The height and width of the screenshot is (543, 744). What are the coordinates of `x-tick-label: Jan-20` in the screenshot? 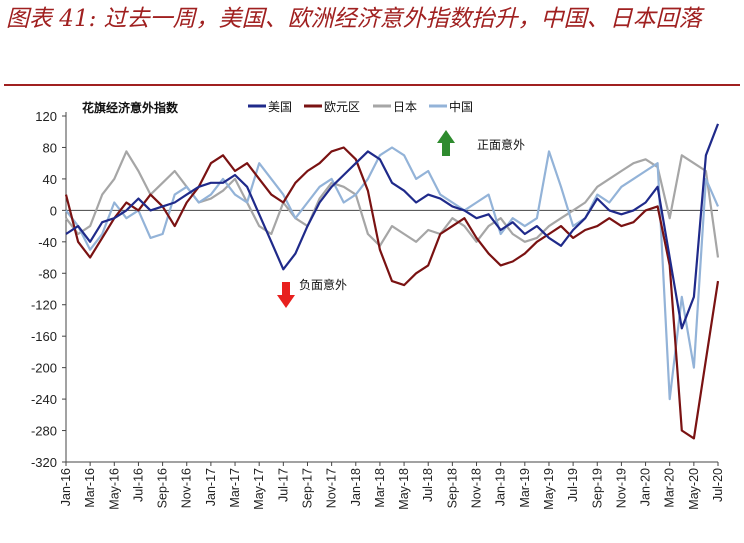 It's located at (646, 487).